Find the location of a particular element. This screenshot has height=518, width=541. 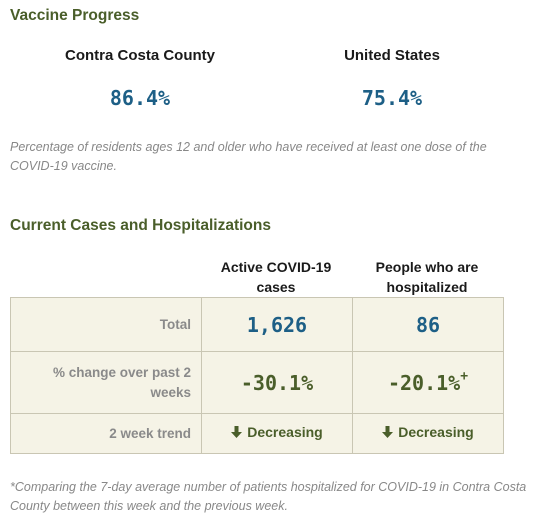

footnote-marker: + is located at coordinates (464, 376).